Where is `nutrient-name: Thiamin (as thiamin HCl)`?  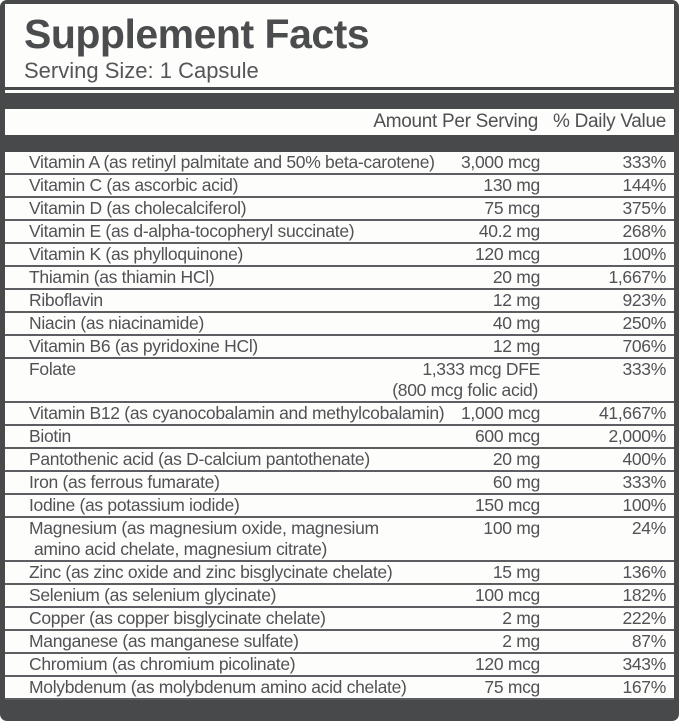 nutrient-name: Thiamin (as thiamin HCl) is located at coordinates (122, 277).